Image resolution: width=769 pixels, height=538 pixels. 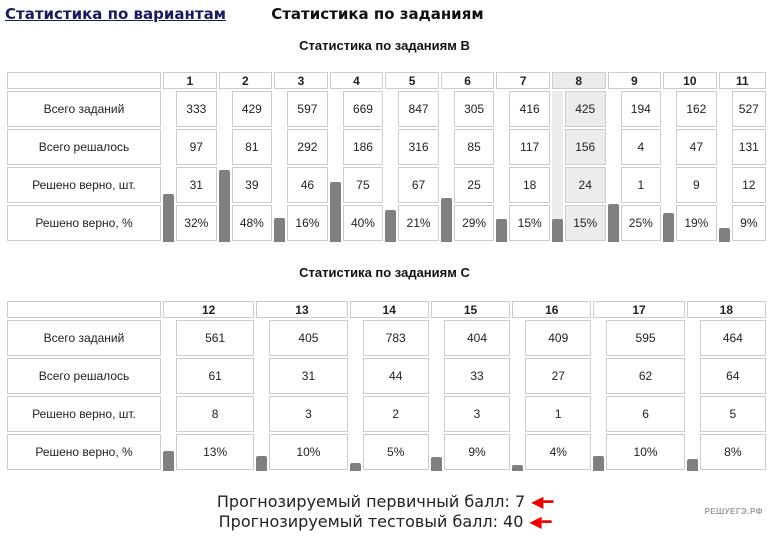 What do you see at coordinates (252, 109) in the screenshot?
I see `value-cell: 429` at bounding box center [252, 109].